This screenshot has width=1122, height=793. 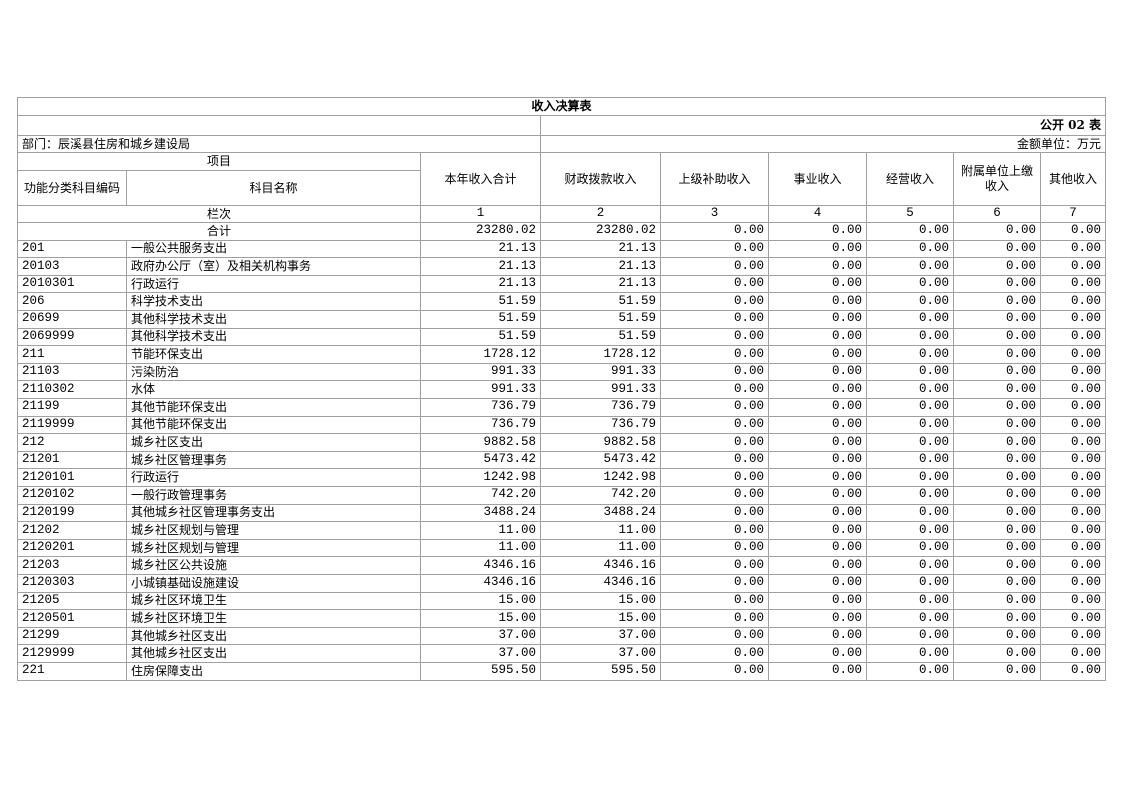 I want to click on row-name: 城乡社区管理事务, so click(x=273, y=460).